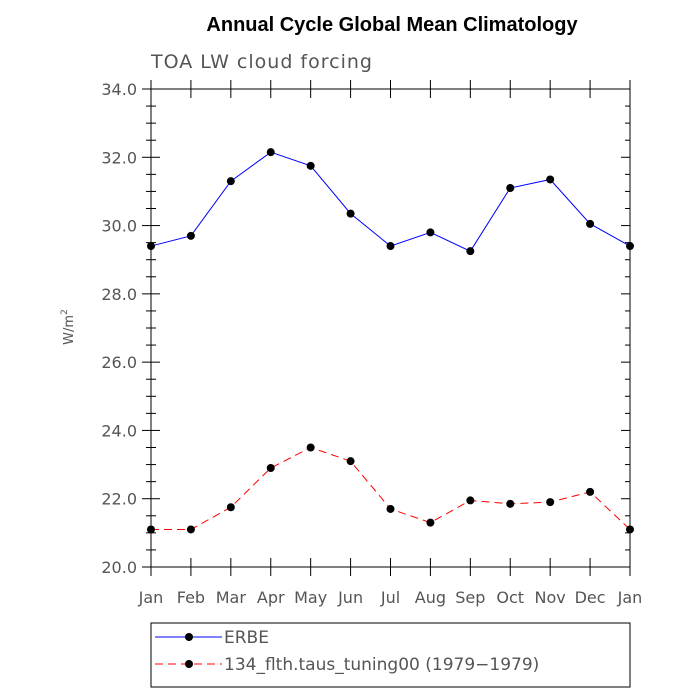 This screenshot has height=700, width=700. What do you see at coordinates (390, 597) in the screenshot?
I see `x-tick-label: Jul` at bounding box center [390, 597].